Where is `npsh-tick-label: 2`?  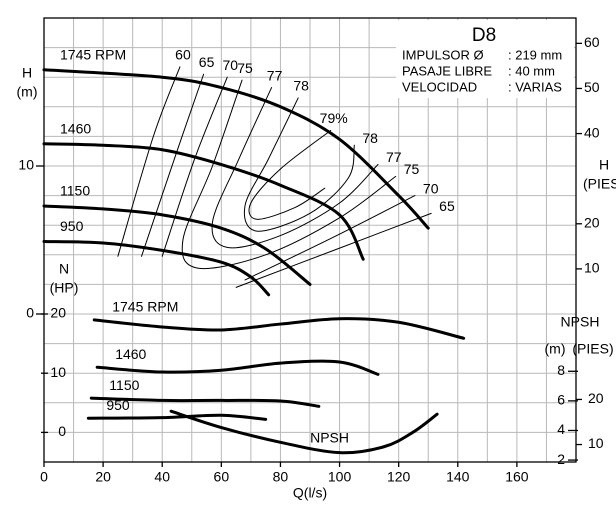
npsh-tick-label: 2 is located at coordinates (561, 459).